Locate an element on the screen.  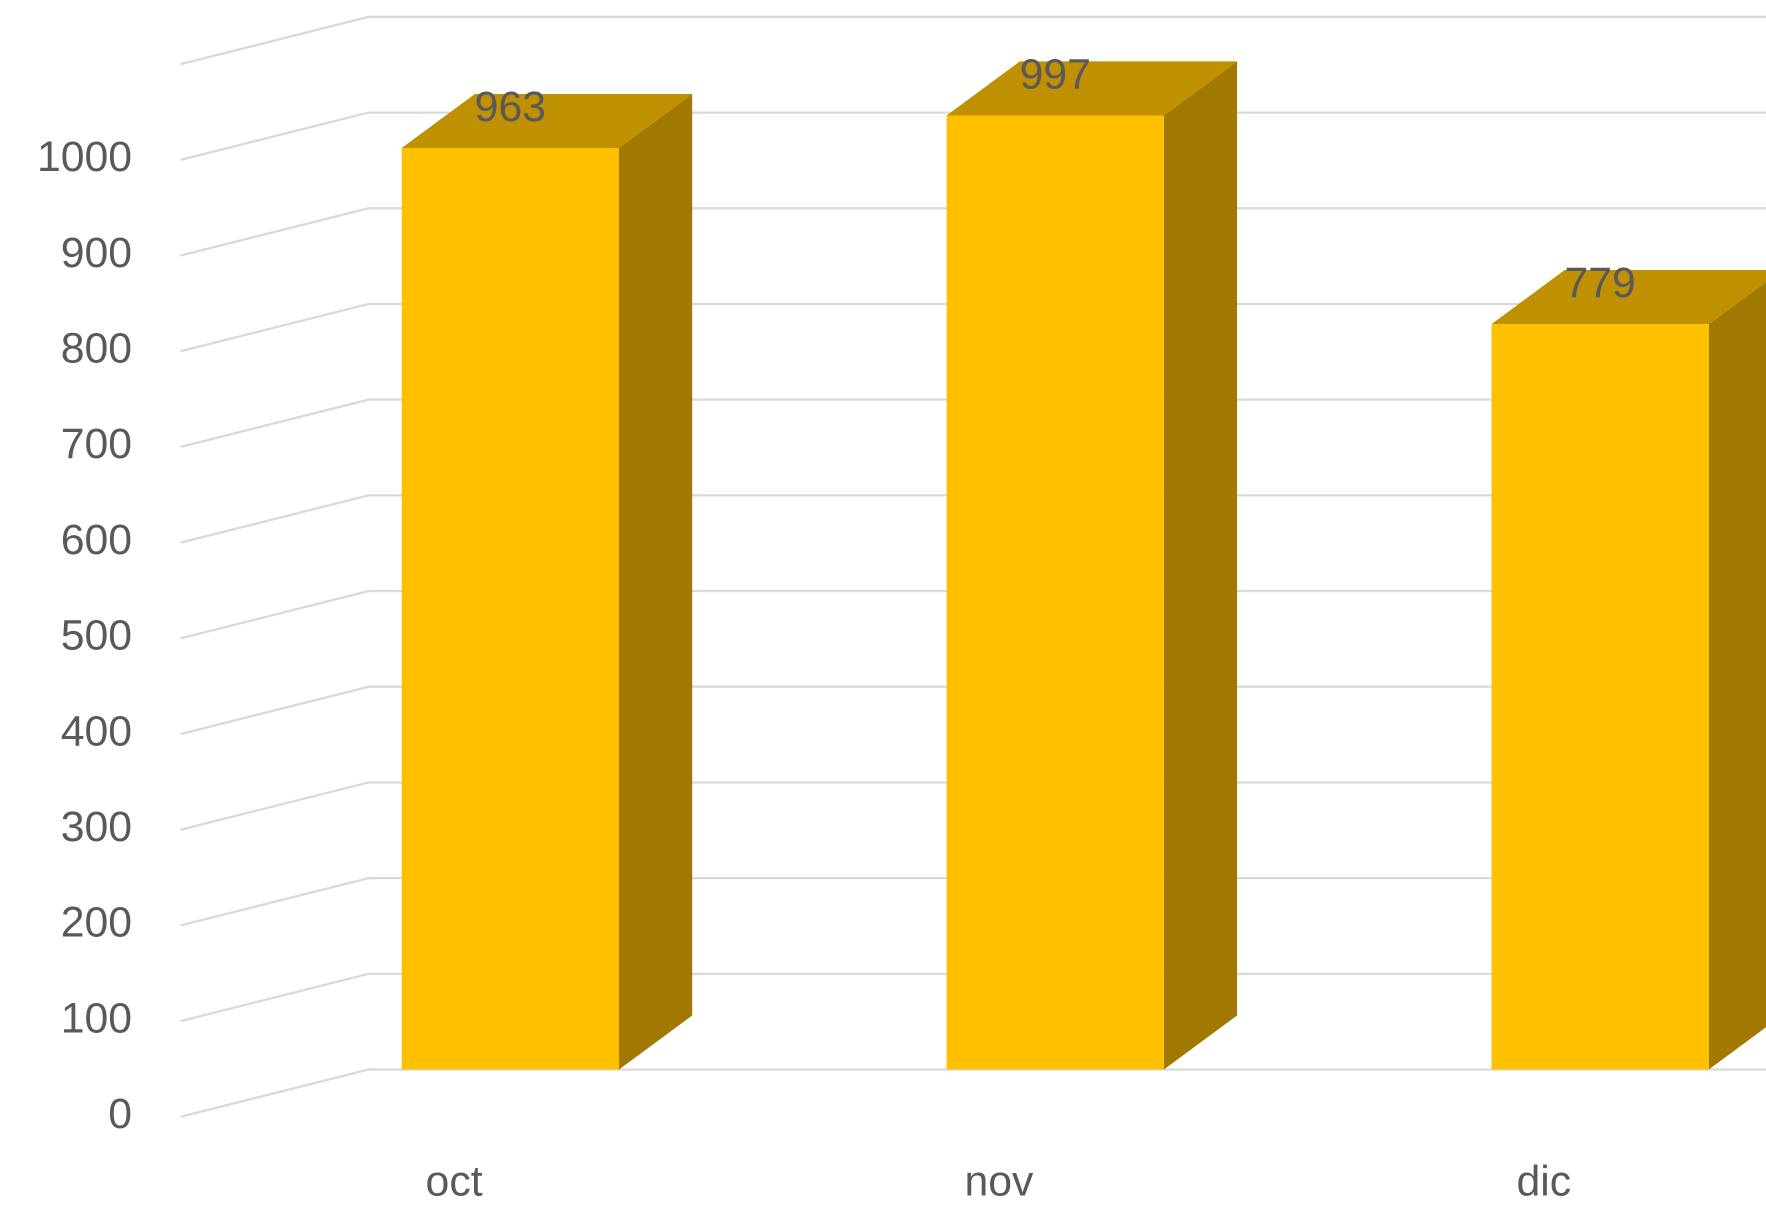
value-label: 963 is located at coordinates (510, 107).